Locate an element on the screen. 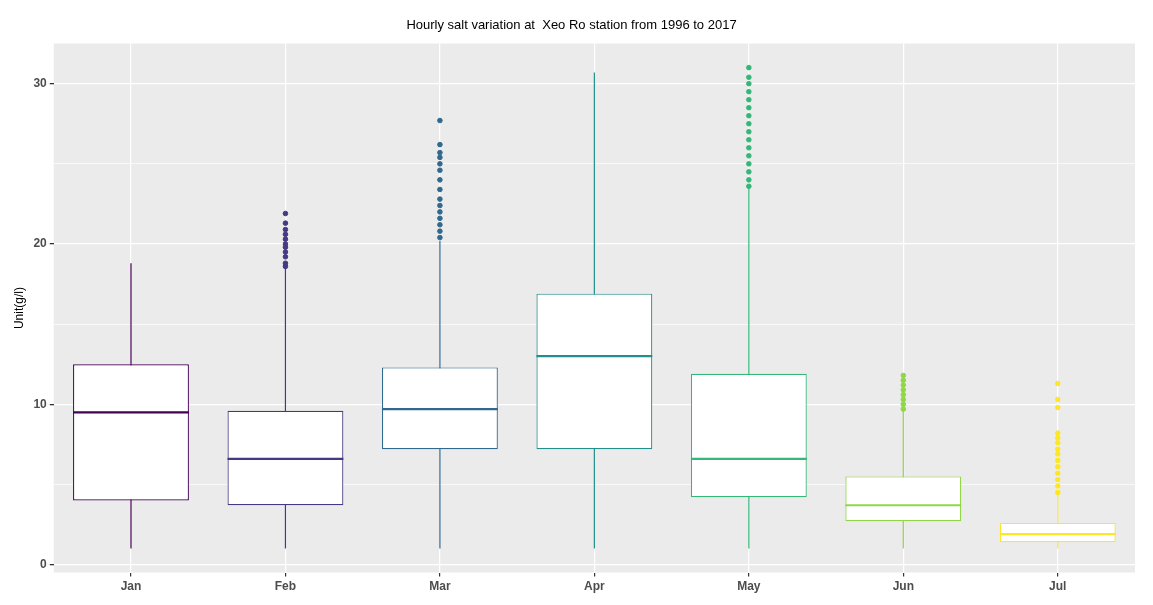 Image resolution: width=1153 pixels, height=605 pixels. y-tick-label: 20 is located at coordinates (40, 243).